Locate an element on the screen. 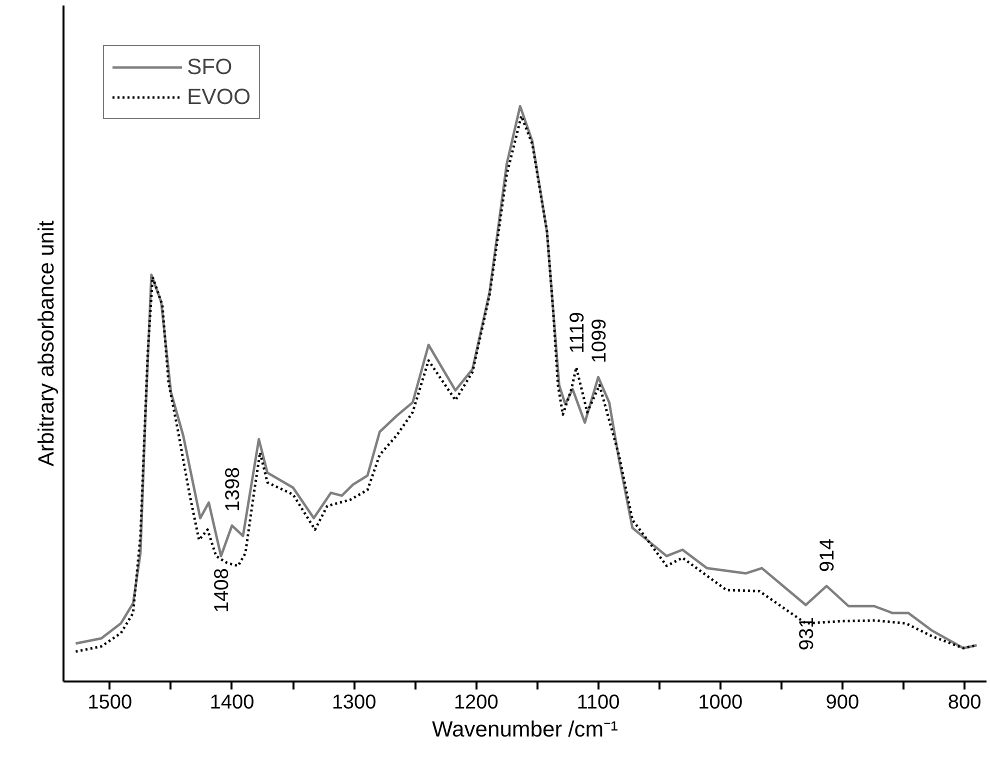 The height and width of the screenshot is (776, 990). annotation: 1398 is located at coordinates (233, 489).